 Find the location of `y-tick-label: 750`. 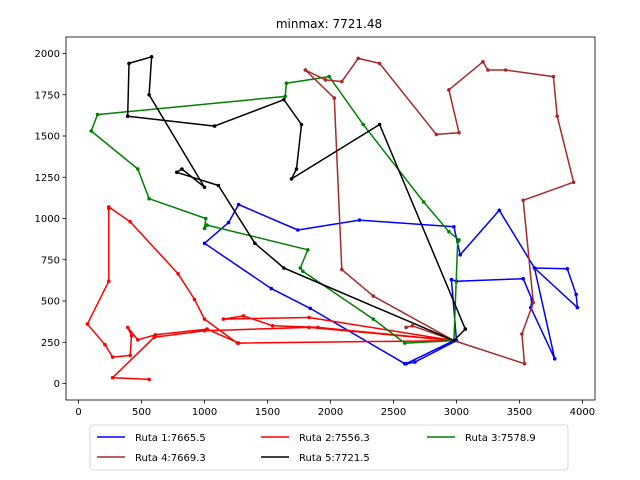

y-tick-label: 750 is located at coordinates (50, 260).